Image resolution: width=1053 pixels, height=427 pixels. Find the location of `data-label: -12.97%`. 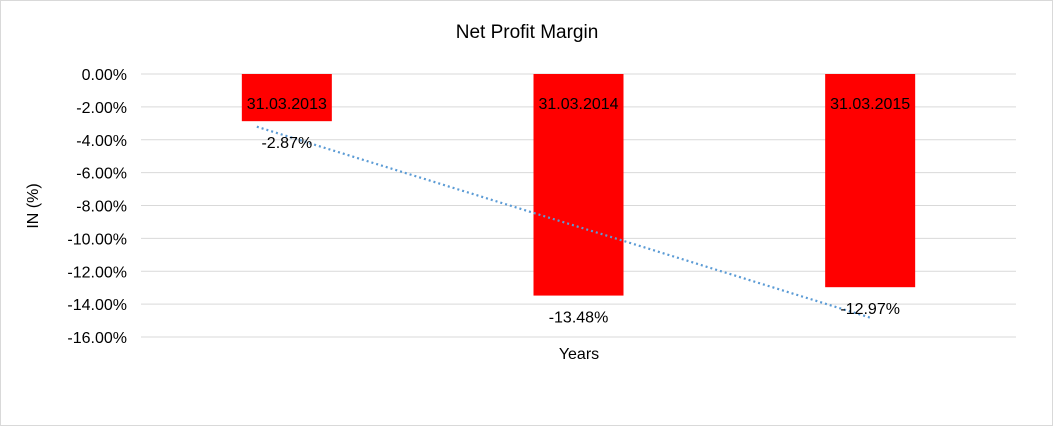

data-label: -12.97% is located at coordinates (870, 309).